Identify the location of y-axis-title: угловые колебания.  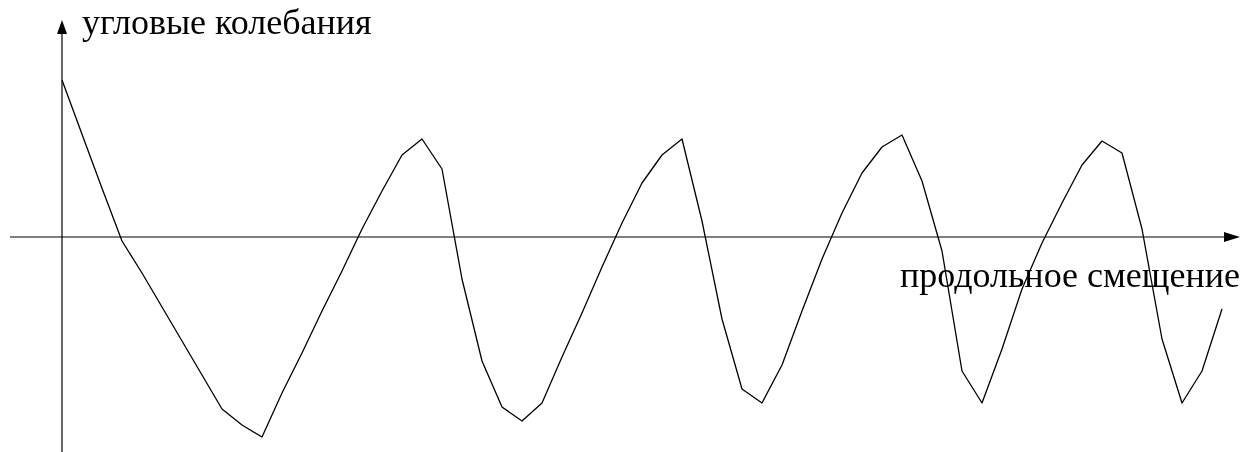
(227, 22).